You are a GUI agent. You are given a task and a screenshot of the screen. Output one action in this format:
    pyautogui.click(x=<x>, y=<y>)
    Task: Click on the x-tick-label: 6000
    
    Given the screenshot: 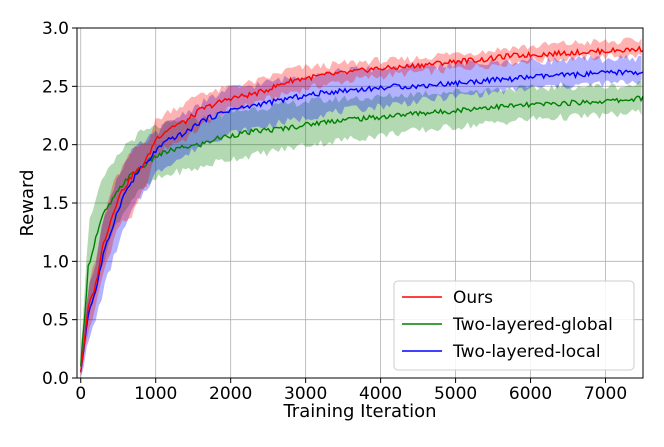 What is the action you would take?
    pyautogui.click(x=530, y=394)
    